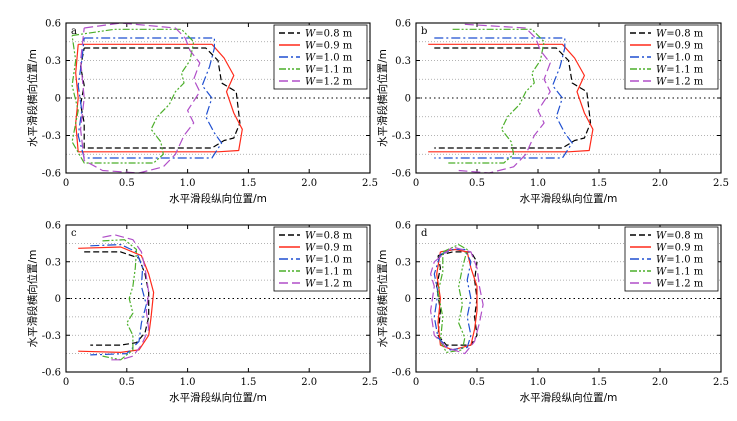  Describe the element at coordinates (74, 233) in the screenshot. I see `panel-letter: c` at that location.